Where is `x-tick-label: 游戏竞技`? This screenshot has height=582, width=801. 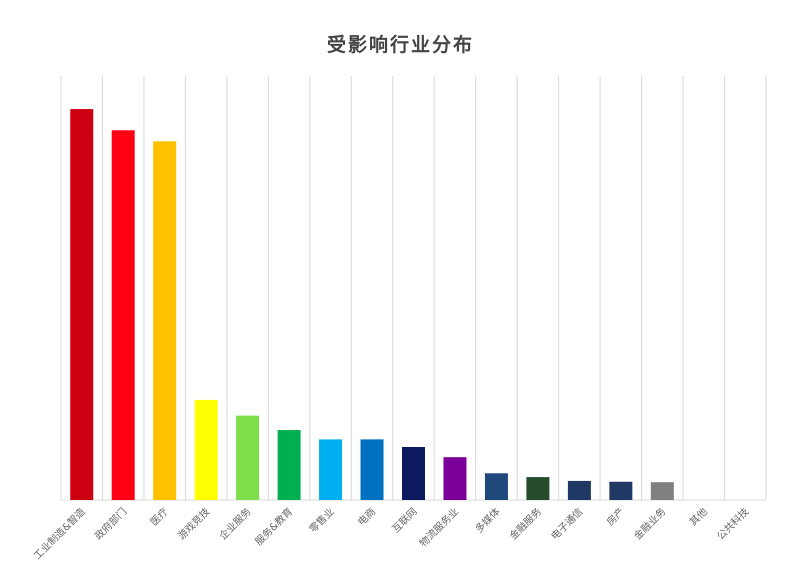
x-tick-label: 游戏竞技 is located at coordinates (193, 523).